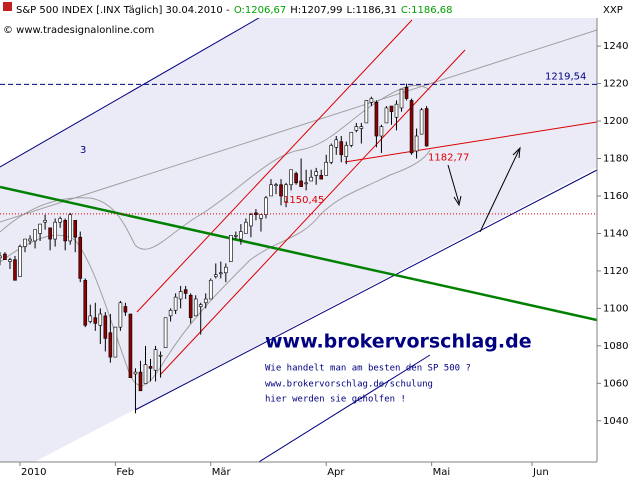 The height and width of the screenshot is (484, 640). Describe the element at coordinates (613, 10) in the screenshot. I see `y-axis-label: XXP` at that location.